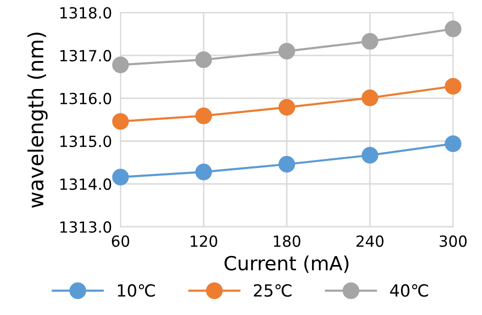 The image size is (482, 315). What do you see at coordinates (136, 290) in the screenshot?
I see `legend-label: 10℃` at bounding box center [136, 290].